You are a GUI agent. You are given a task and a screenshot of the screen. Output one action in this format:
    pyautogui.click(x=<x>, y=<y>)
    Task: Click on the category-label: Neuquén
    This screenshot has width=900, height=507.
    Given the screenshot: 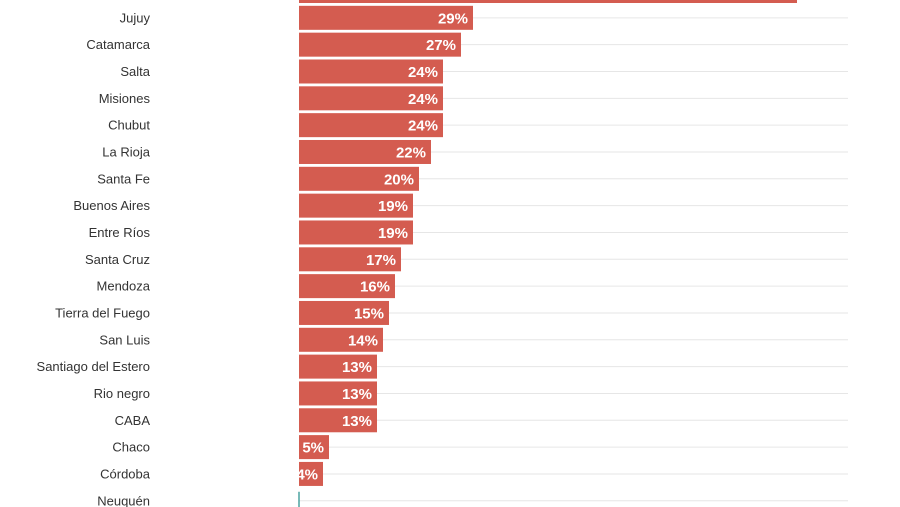 What is the action you would take?
    pyautogui.click(x=123, y=500)
    